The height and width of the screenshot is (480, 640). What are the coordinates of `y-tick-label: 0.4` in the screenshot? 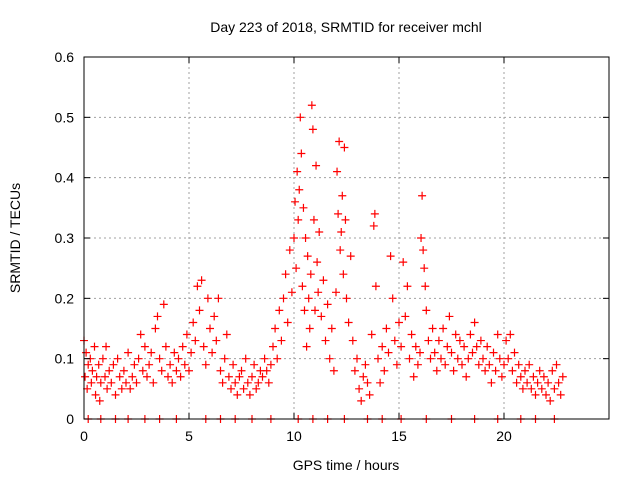 It's located at (65, 178).